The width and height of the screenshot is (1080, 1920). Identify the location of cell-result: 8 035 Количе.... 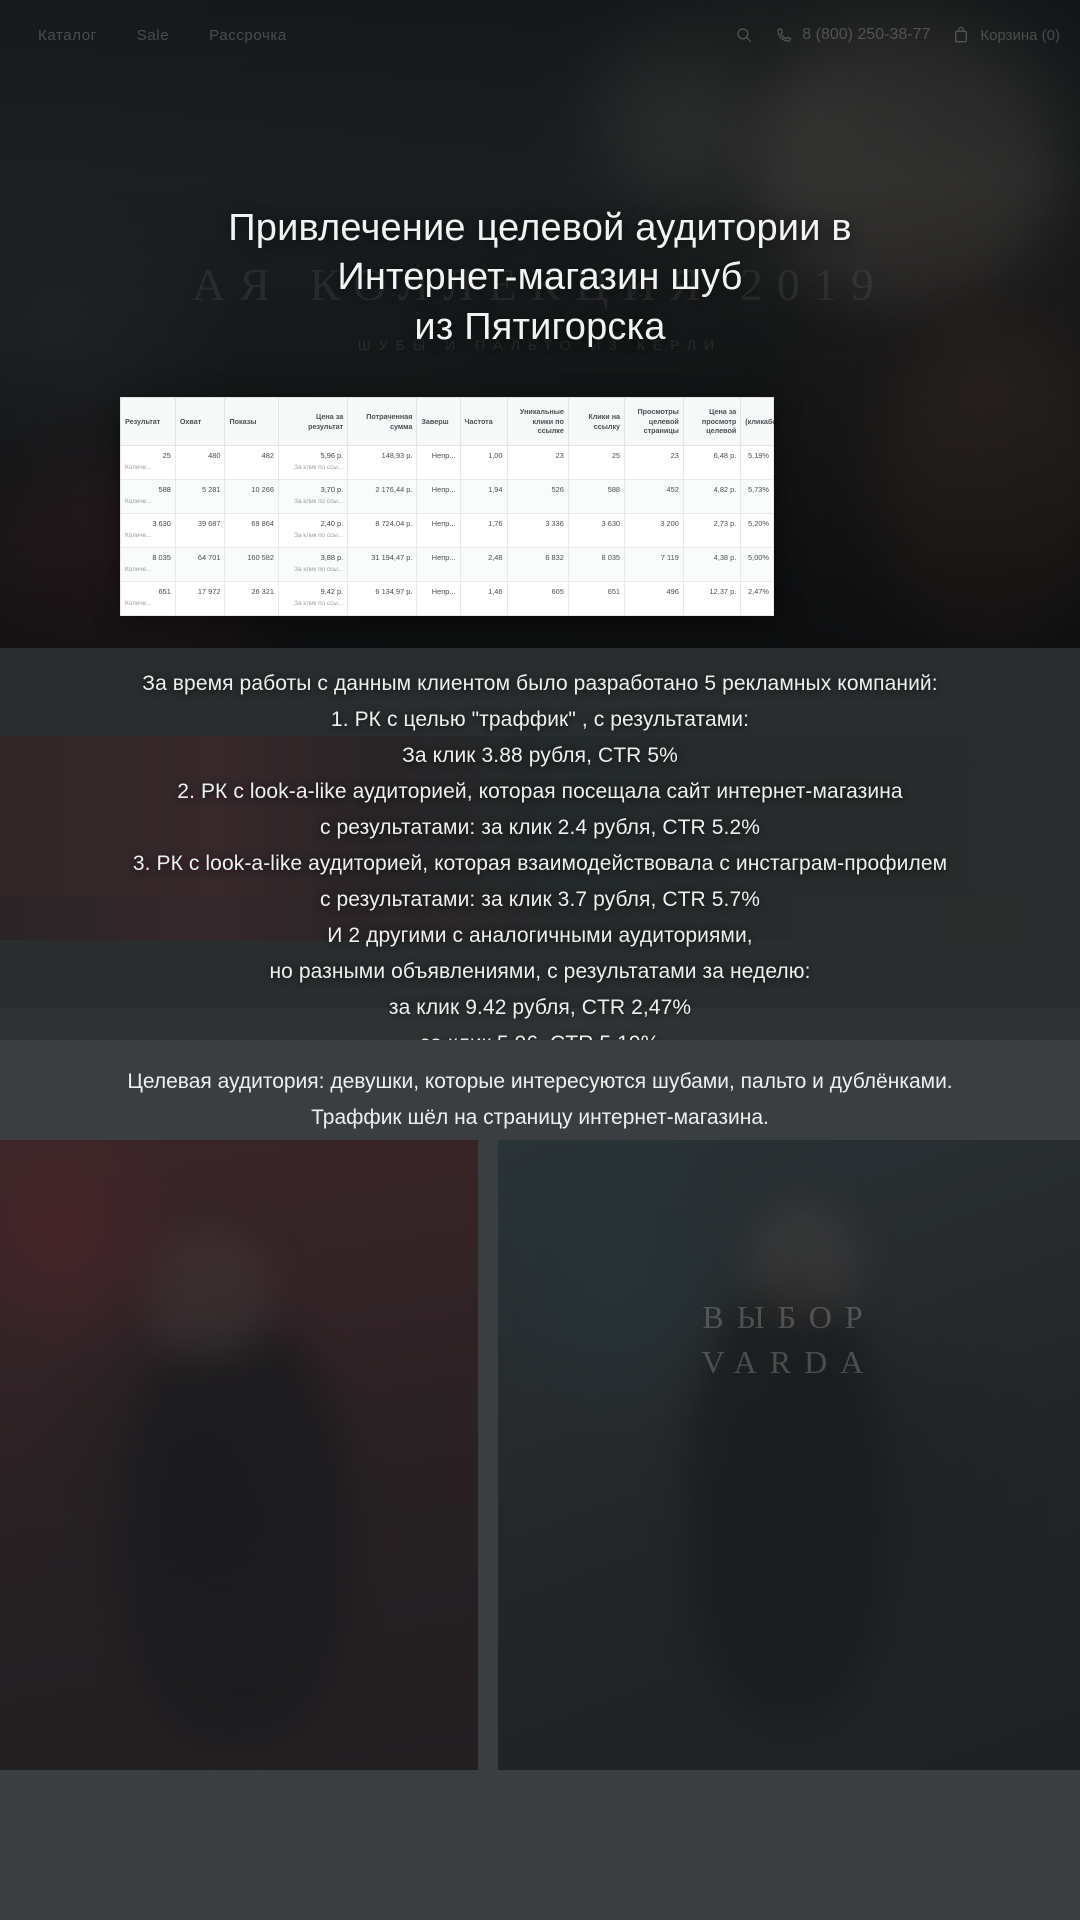
(148, 564).